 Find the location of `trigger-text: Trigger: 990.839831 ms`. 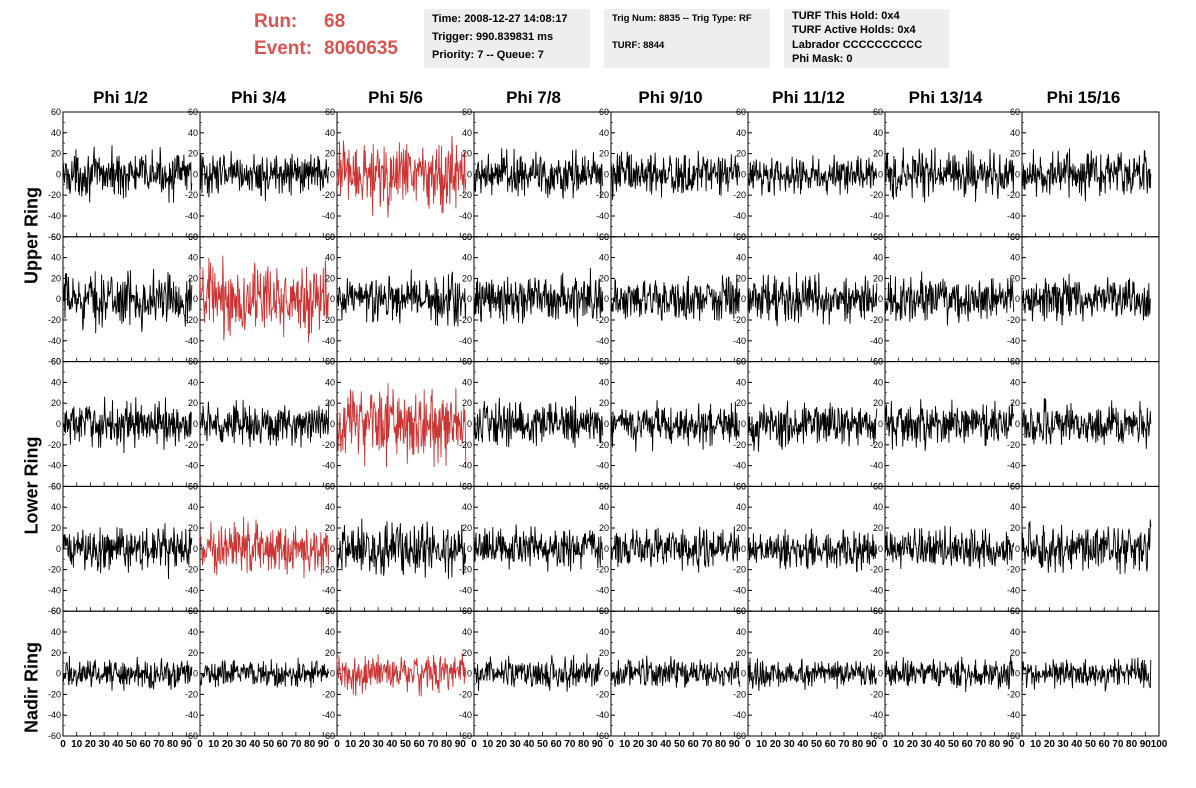

trigger-text: Trigger: 990.839831 ms is located at coordinates (493, 37).